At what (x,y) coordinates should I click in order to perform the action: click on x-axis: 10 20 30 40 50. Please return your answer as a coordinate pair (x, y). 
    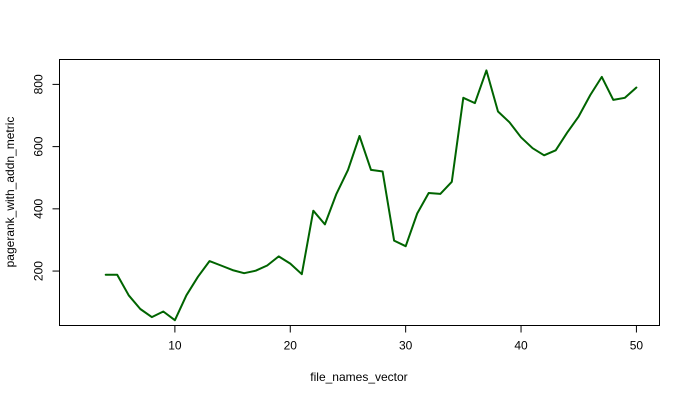
    Looking at the image, I should click on (406, 339).